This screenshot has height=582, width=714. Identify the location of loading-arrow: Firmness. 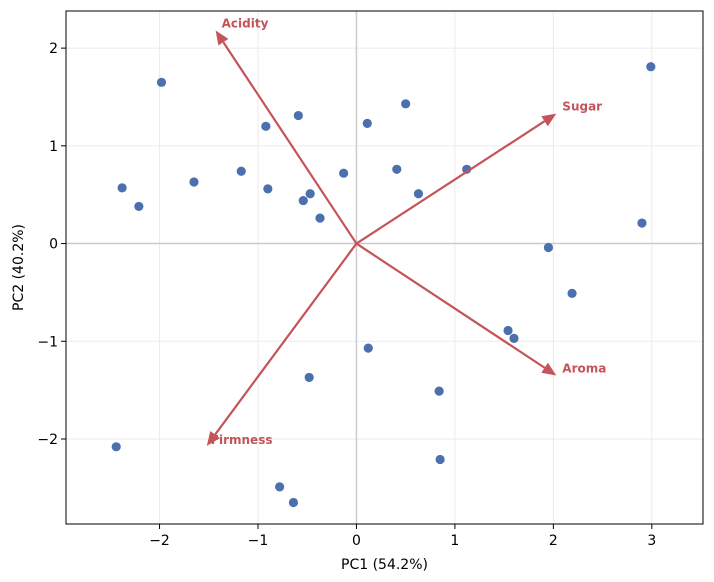
(282, 344).